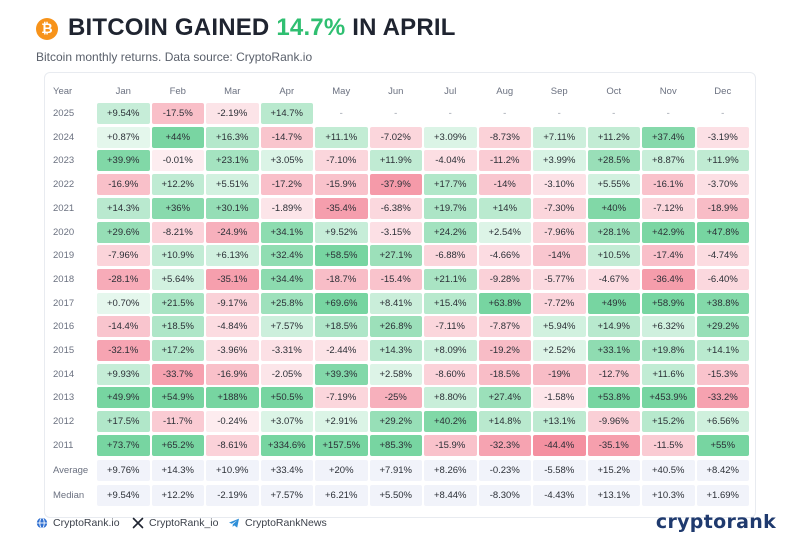 The image size is (800, 549). Describe the element at coordinates (86, 523) in the screenshot. I see `footer-website-label: CryptoRank.io` at that location.